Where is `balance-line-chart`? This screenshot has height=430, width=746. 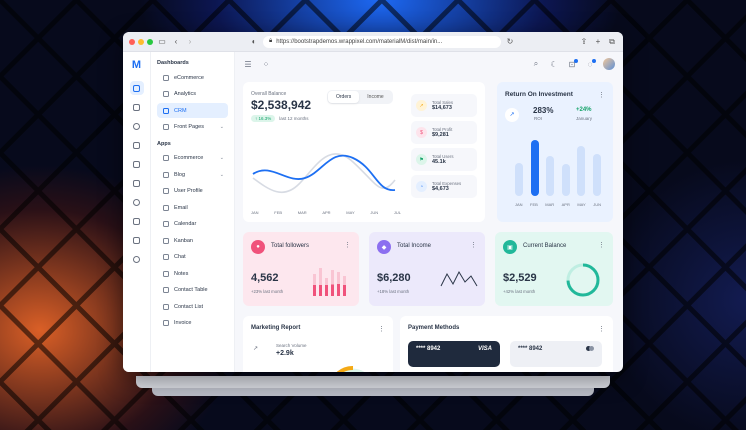
balance-line-chart is located at coordinates (324, 173).